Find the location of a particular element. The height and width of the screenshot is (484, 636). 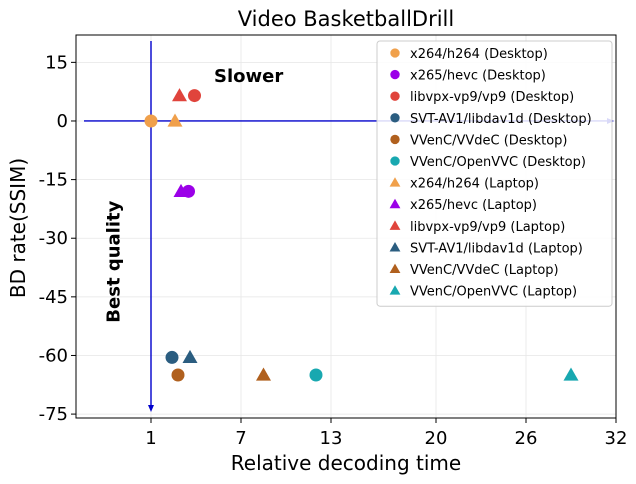

x-tick-label: 13 is located at coordinates (331, 438).